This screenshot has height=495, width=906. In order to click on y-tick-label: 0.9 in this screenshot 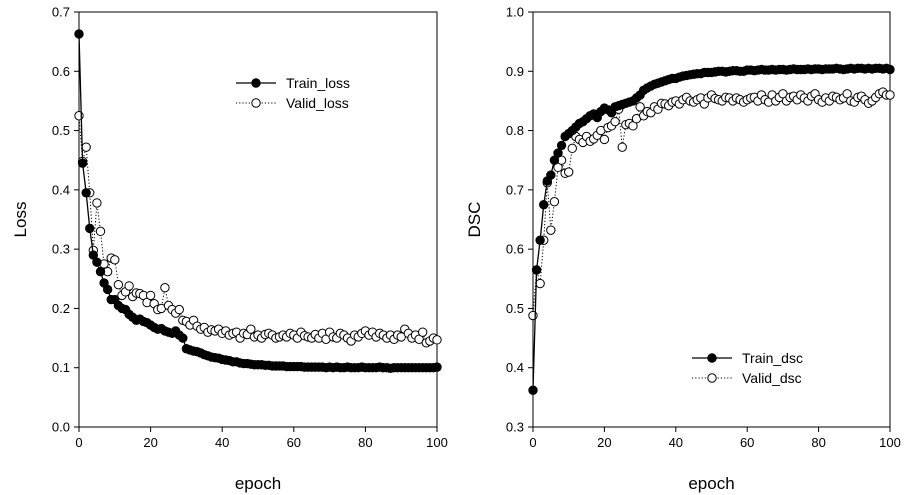, I will do `click(515, 71)`.